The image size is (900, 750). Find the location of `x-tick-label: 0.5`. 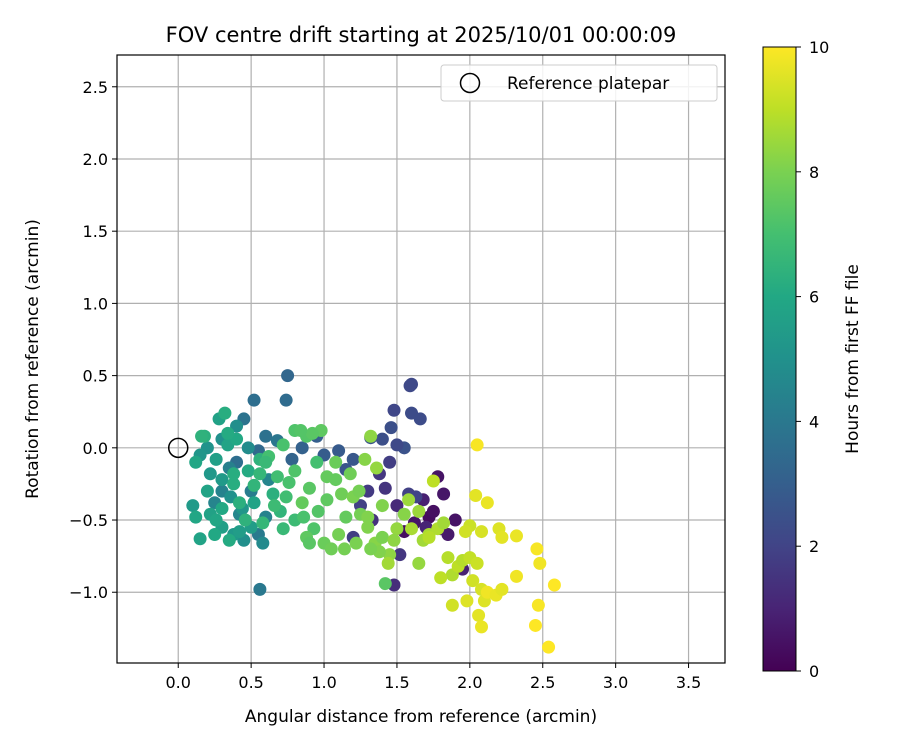

x-tick-label: 0.5 is located at coordinates (250, 682).